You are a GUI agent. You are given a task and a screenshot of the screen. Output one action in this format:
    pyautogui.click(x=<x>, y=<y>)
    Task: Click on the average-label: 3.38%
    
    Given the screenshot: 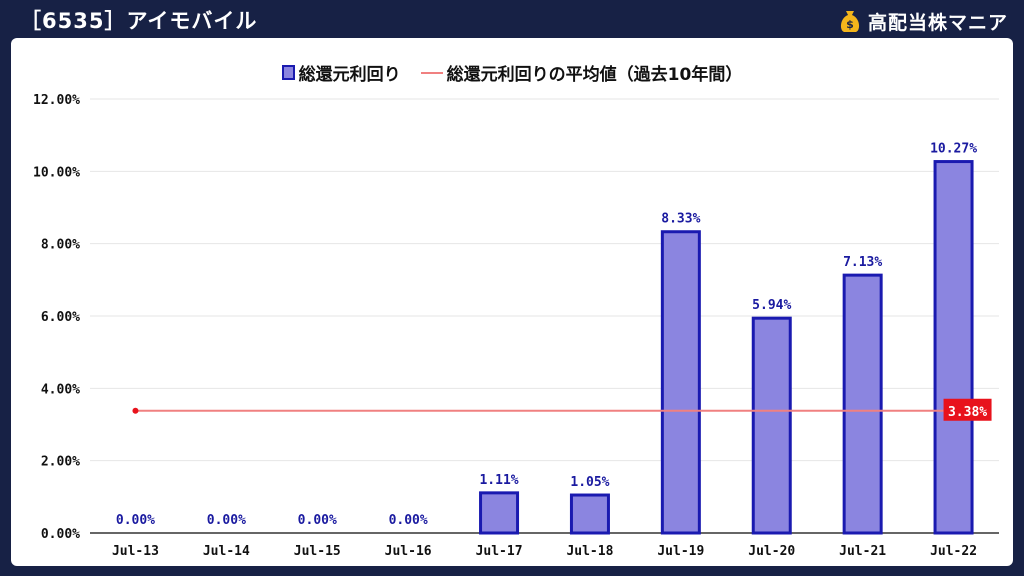 What is the action you would take?
    pyautogui.click(x=967, y=412)
    